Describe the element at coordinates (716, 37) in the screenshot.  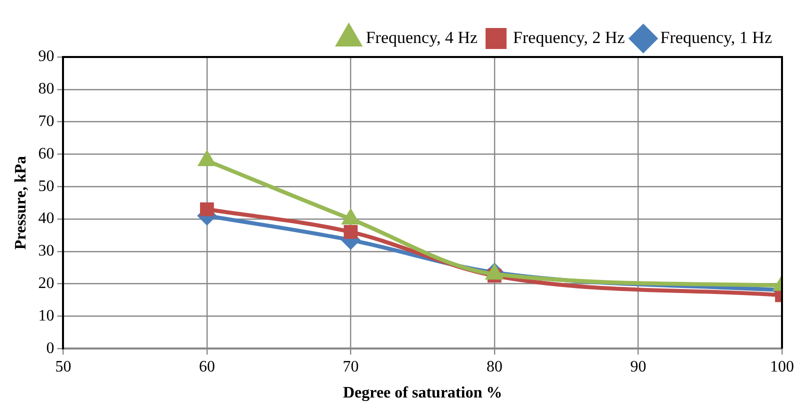
I see `legend-label: Frequency, 1 Hz` at that location.